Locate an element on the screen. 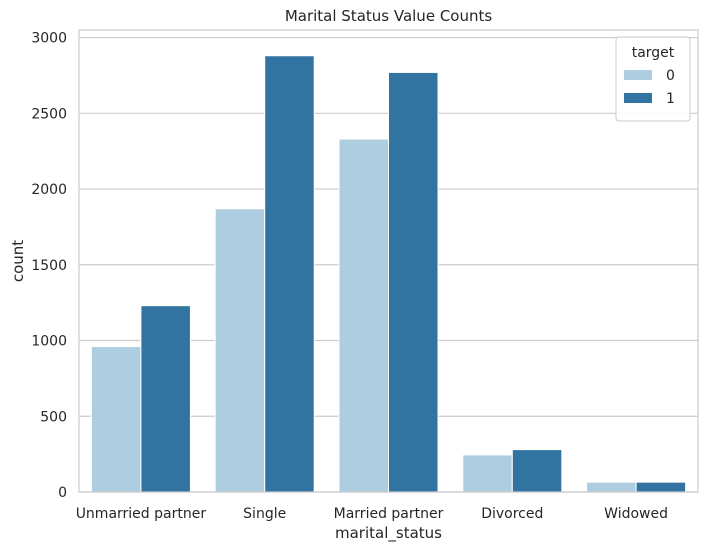 The image size is (707, 555). y-tick-labels: 0 500 1000 1500 2000 2500 3000 is located at coordinates (49, 266).